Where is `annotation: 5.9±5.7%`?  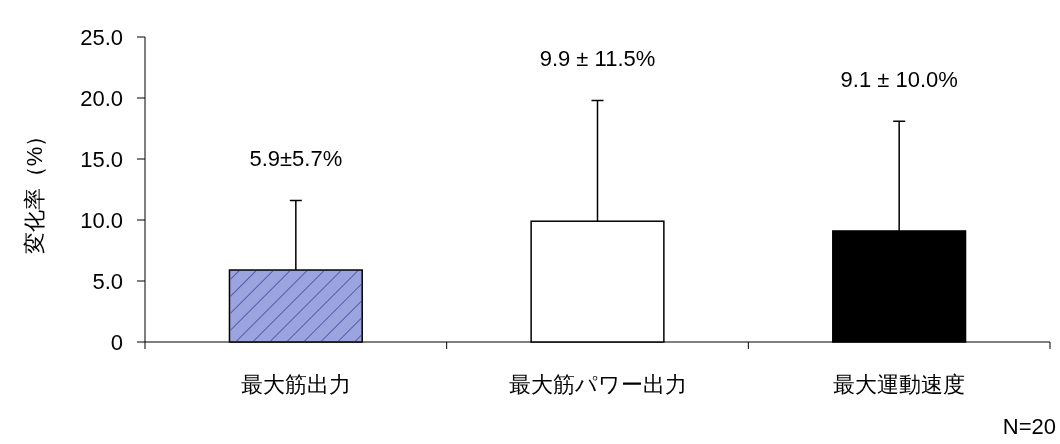
annotation: 5.9±5.7% is located at coordinates (296, 159).